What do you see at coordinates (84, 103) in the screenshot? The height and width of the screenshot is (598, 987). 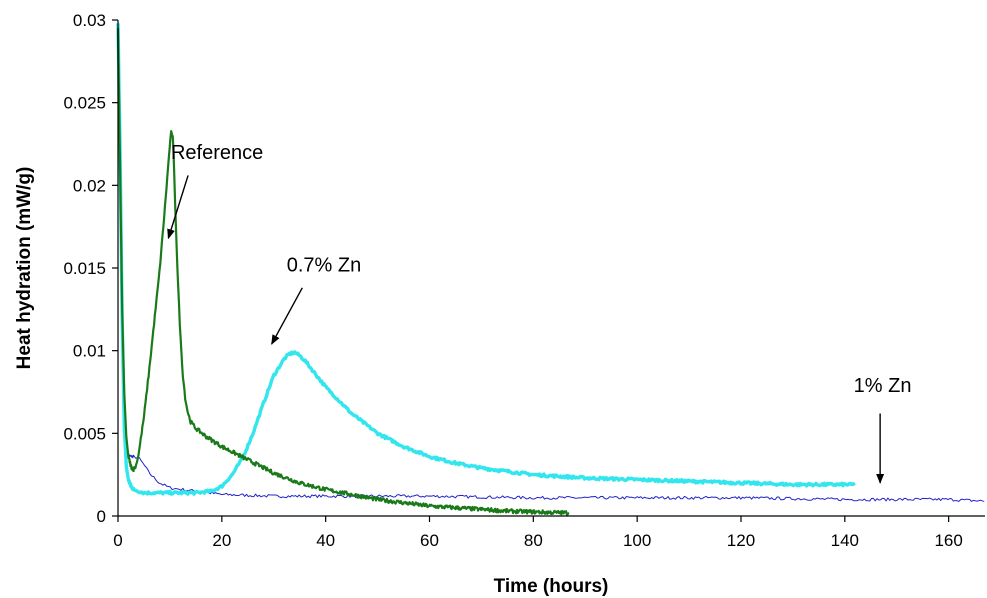 I see `y-tick-label: 0.025` at bounding box center [84, 103].